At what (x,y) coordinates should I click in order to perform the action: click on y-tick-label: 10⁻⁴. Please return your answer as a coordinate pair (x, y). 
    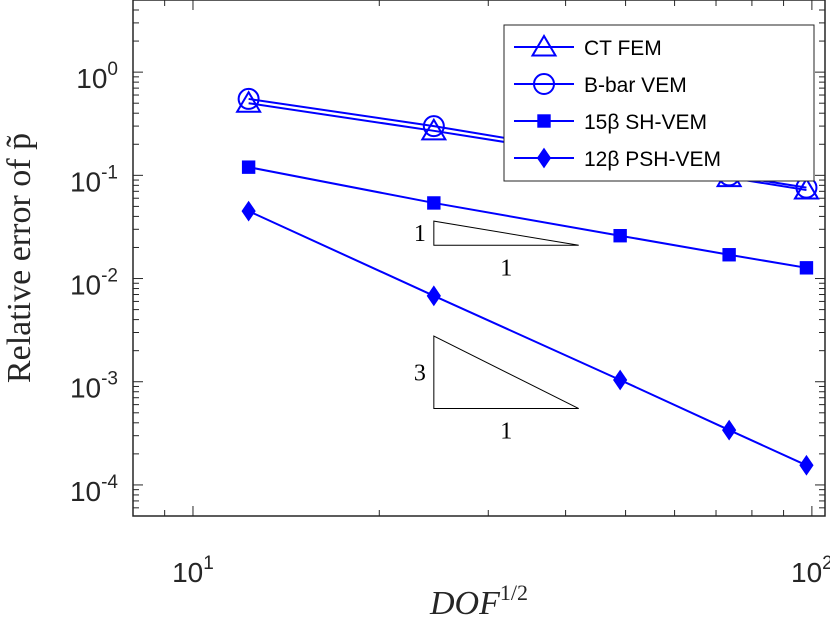
    Looking at the image, I should click on (94, 489).